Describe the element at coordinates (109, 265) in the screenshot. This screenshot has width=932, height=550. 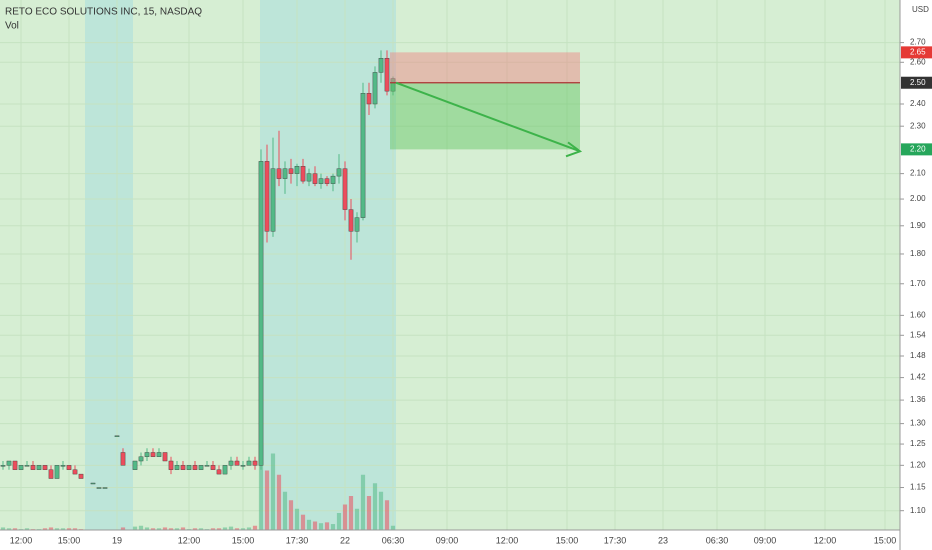
I see `session-shade` at that location.